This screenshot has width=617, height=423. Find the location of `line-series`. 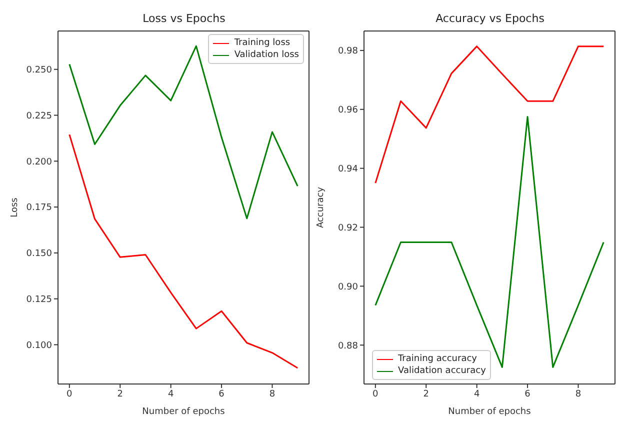

line-series is located at coordinates (489, 115).